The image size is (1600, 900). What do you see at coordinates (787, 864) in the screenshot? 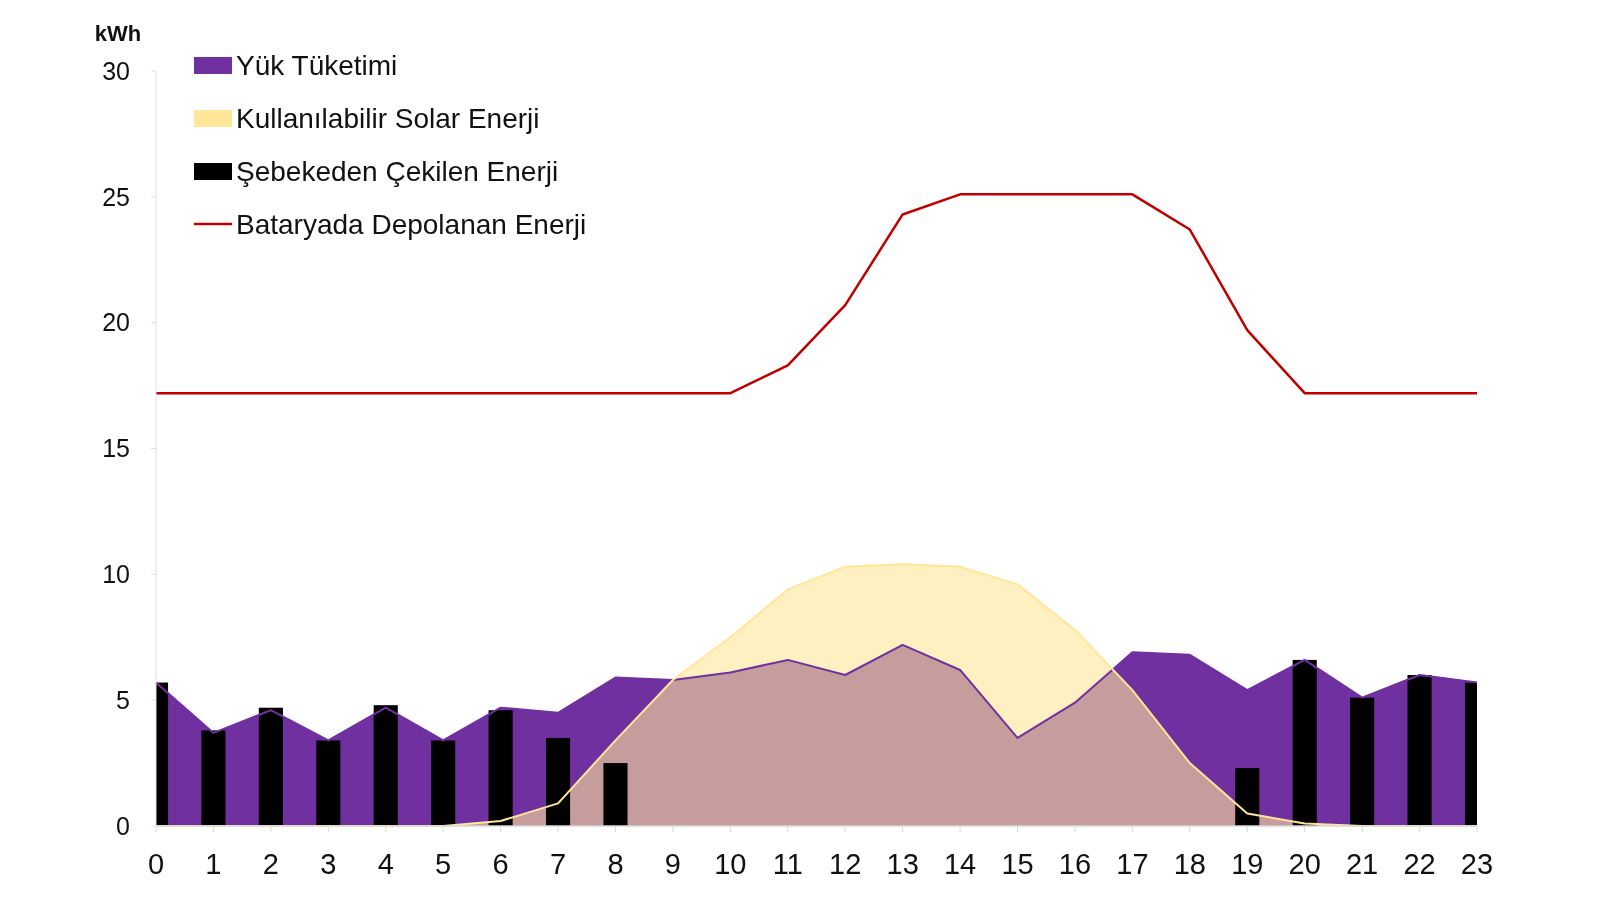
I see `x-tick-label: 11` at bounding box center [787, 864].